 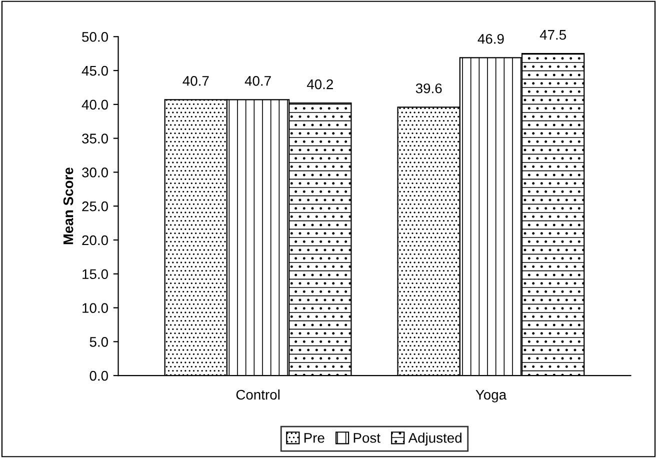 I want to click on legend-label: Adjusted, so click(x=435, y=439).